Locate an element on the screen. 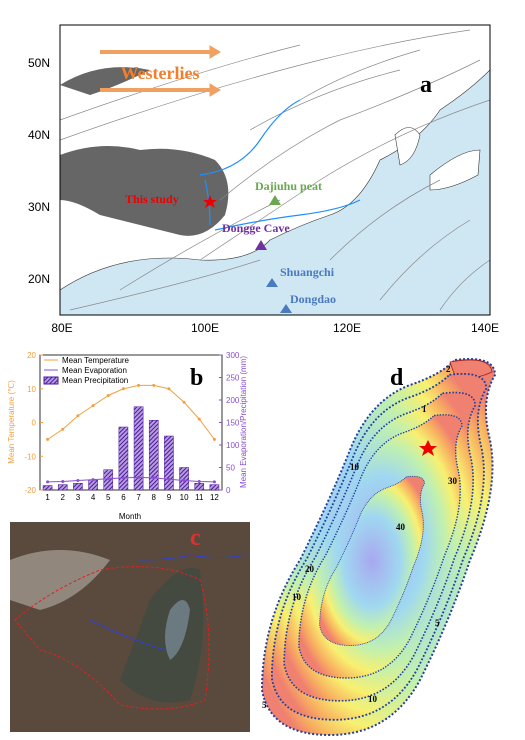 The height and width of the screenshot is (740, 525). legend-label: Mean Temperature is located at coordinates (96, 360).